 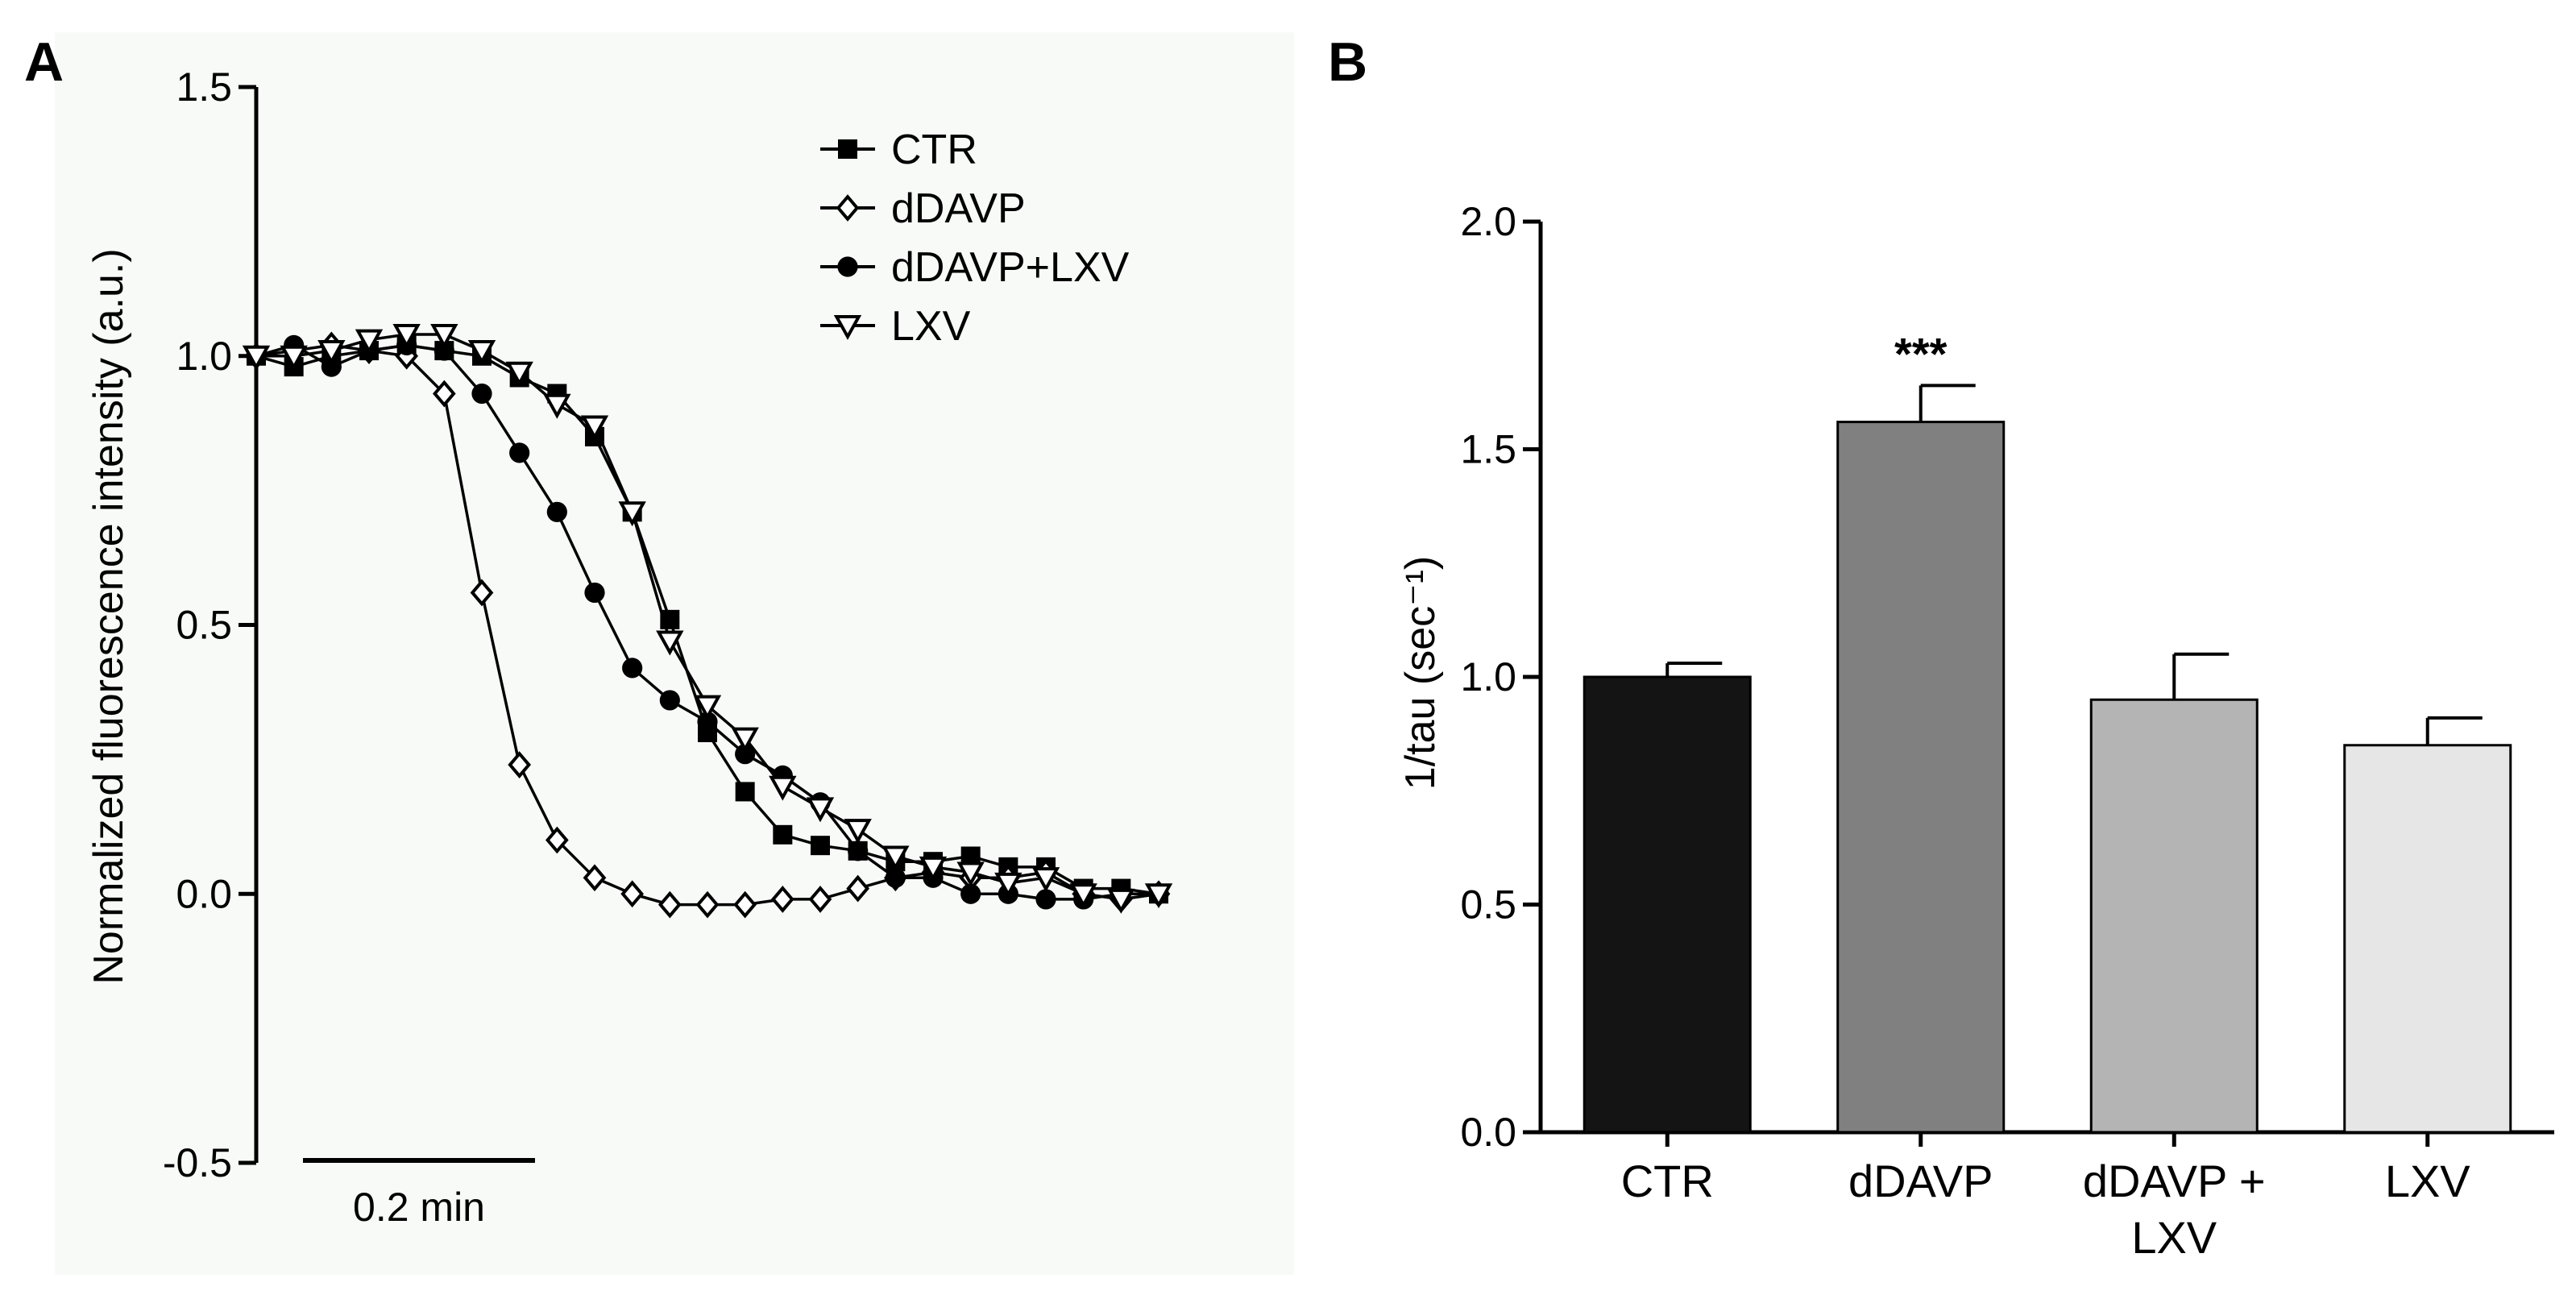 I want to click on panel-a-y-tick-label: 1.5, so click(x=204, y=87).